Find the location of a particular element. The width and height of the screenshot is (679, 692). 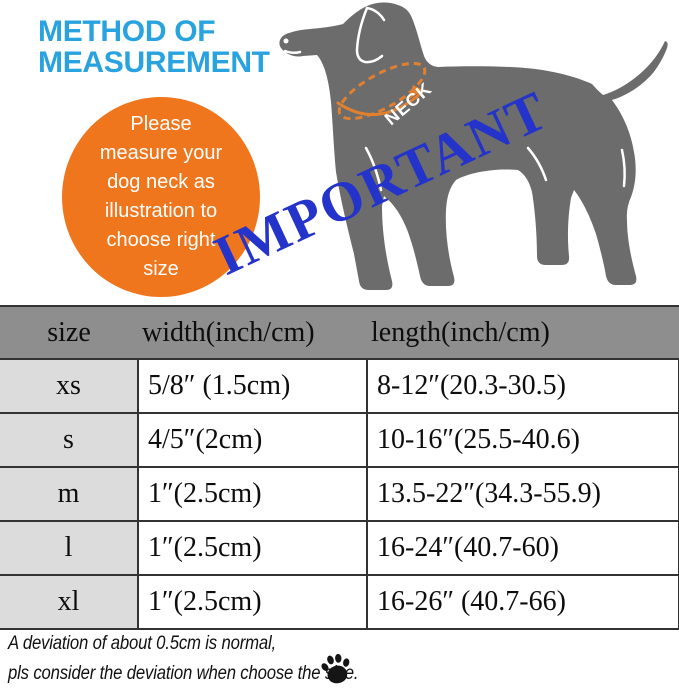

page-title: METHOD OF MEASUREMENT is located at coordinates (154, 47).